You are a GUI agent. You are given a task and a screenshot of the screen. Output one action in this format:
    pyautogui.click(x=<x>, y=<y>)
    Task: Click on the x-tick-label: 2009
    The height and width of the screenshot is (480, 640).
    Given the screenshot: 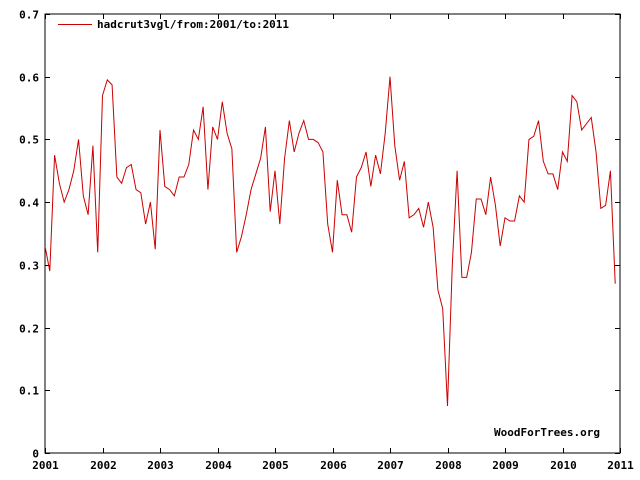 What is the action you would take?
    pyautogui.click(x=505, y=465)
    